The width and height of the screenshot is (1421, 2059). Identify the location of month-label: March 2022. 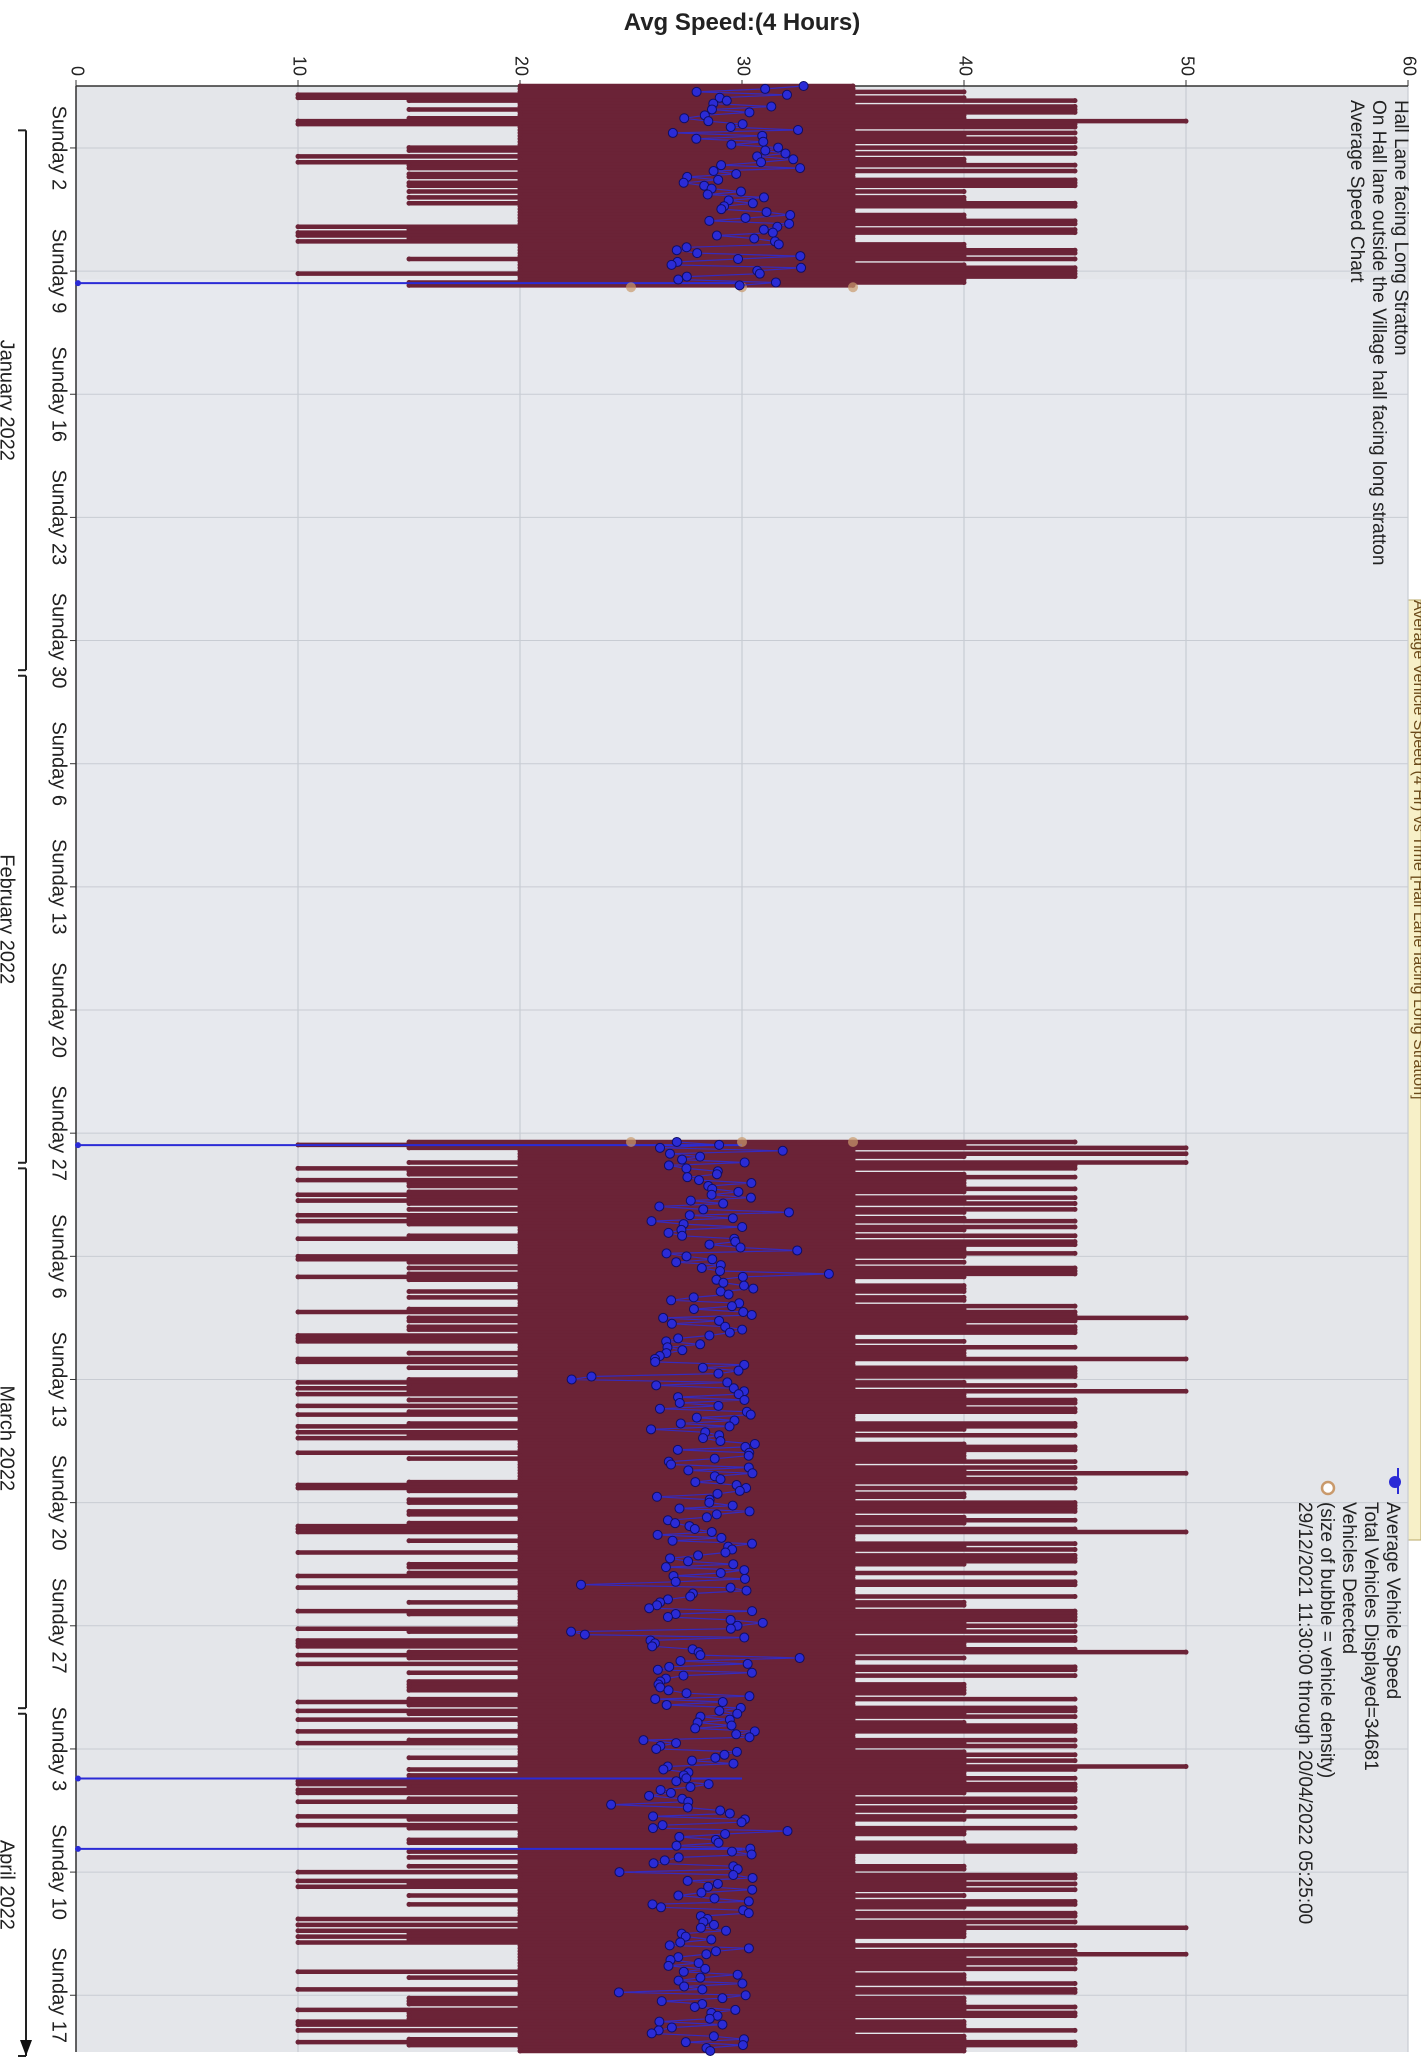
(8, 1438).